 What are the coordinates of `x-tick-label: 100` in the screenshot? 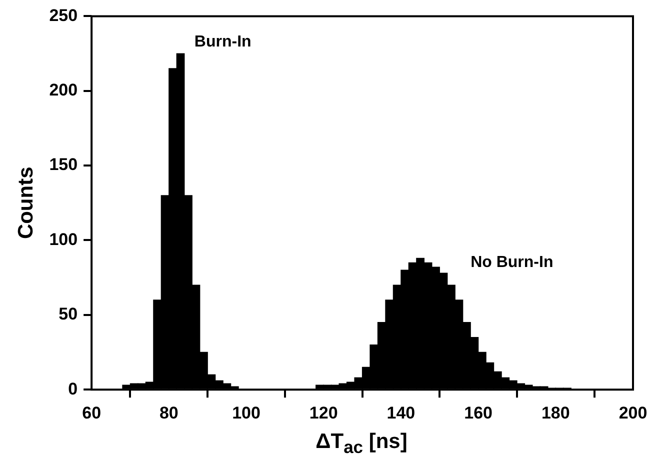 It's located at (246, 412).